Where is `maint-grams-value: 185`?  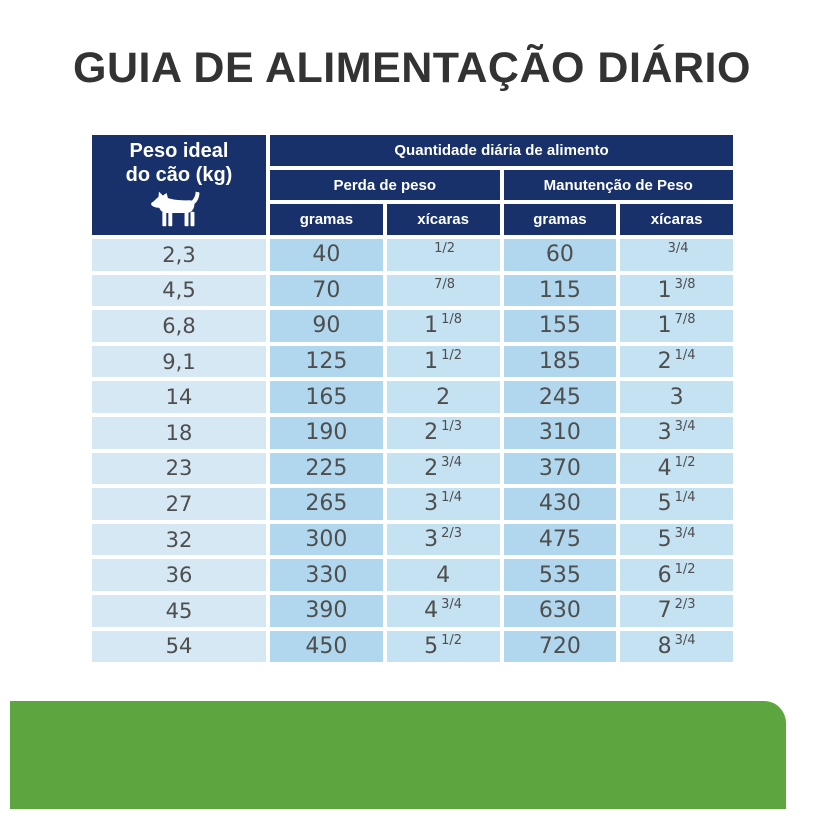 maint-grams-value: 185 is located at coordinates (559, 362).